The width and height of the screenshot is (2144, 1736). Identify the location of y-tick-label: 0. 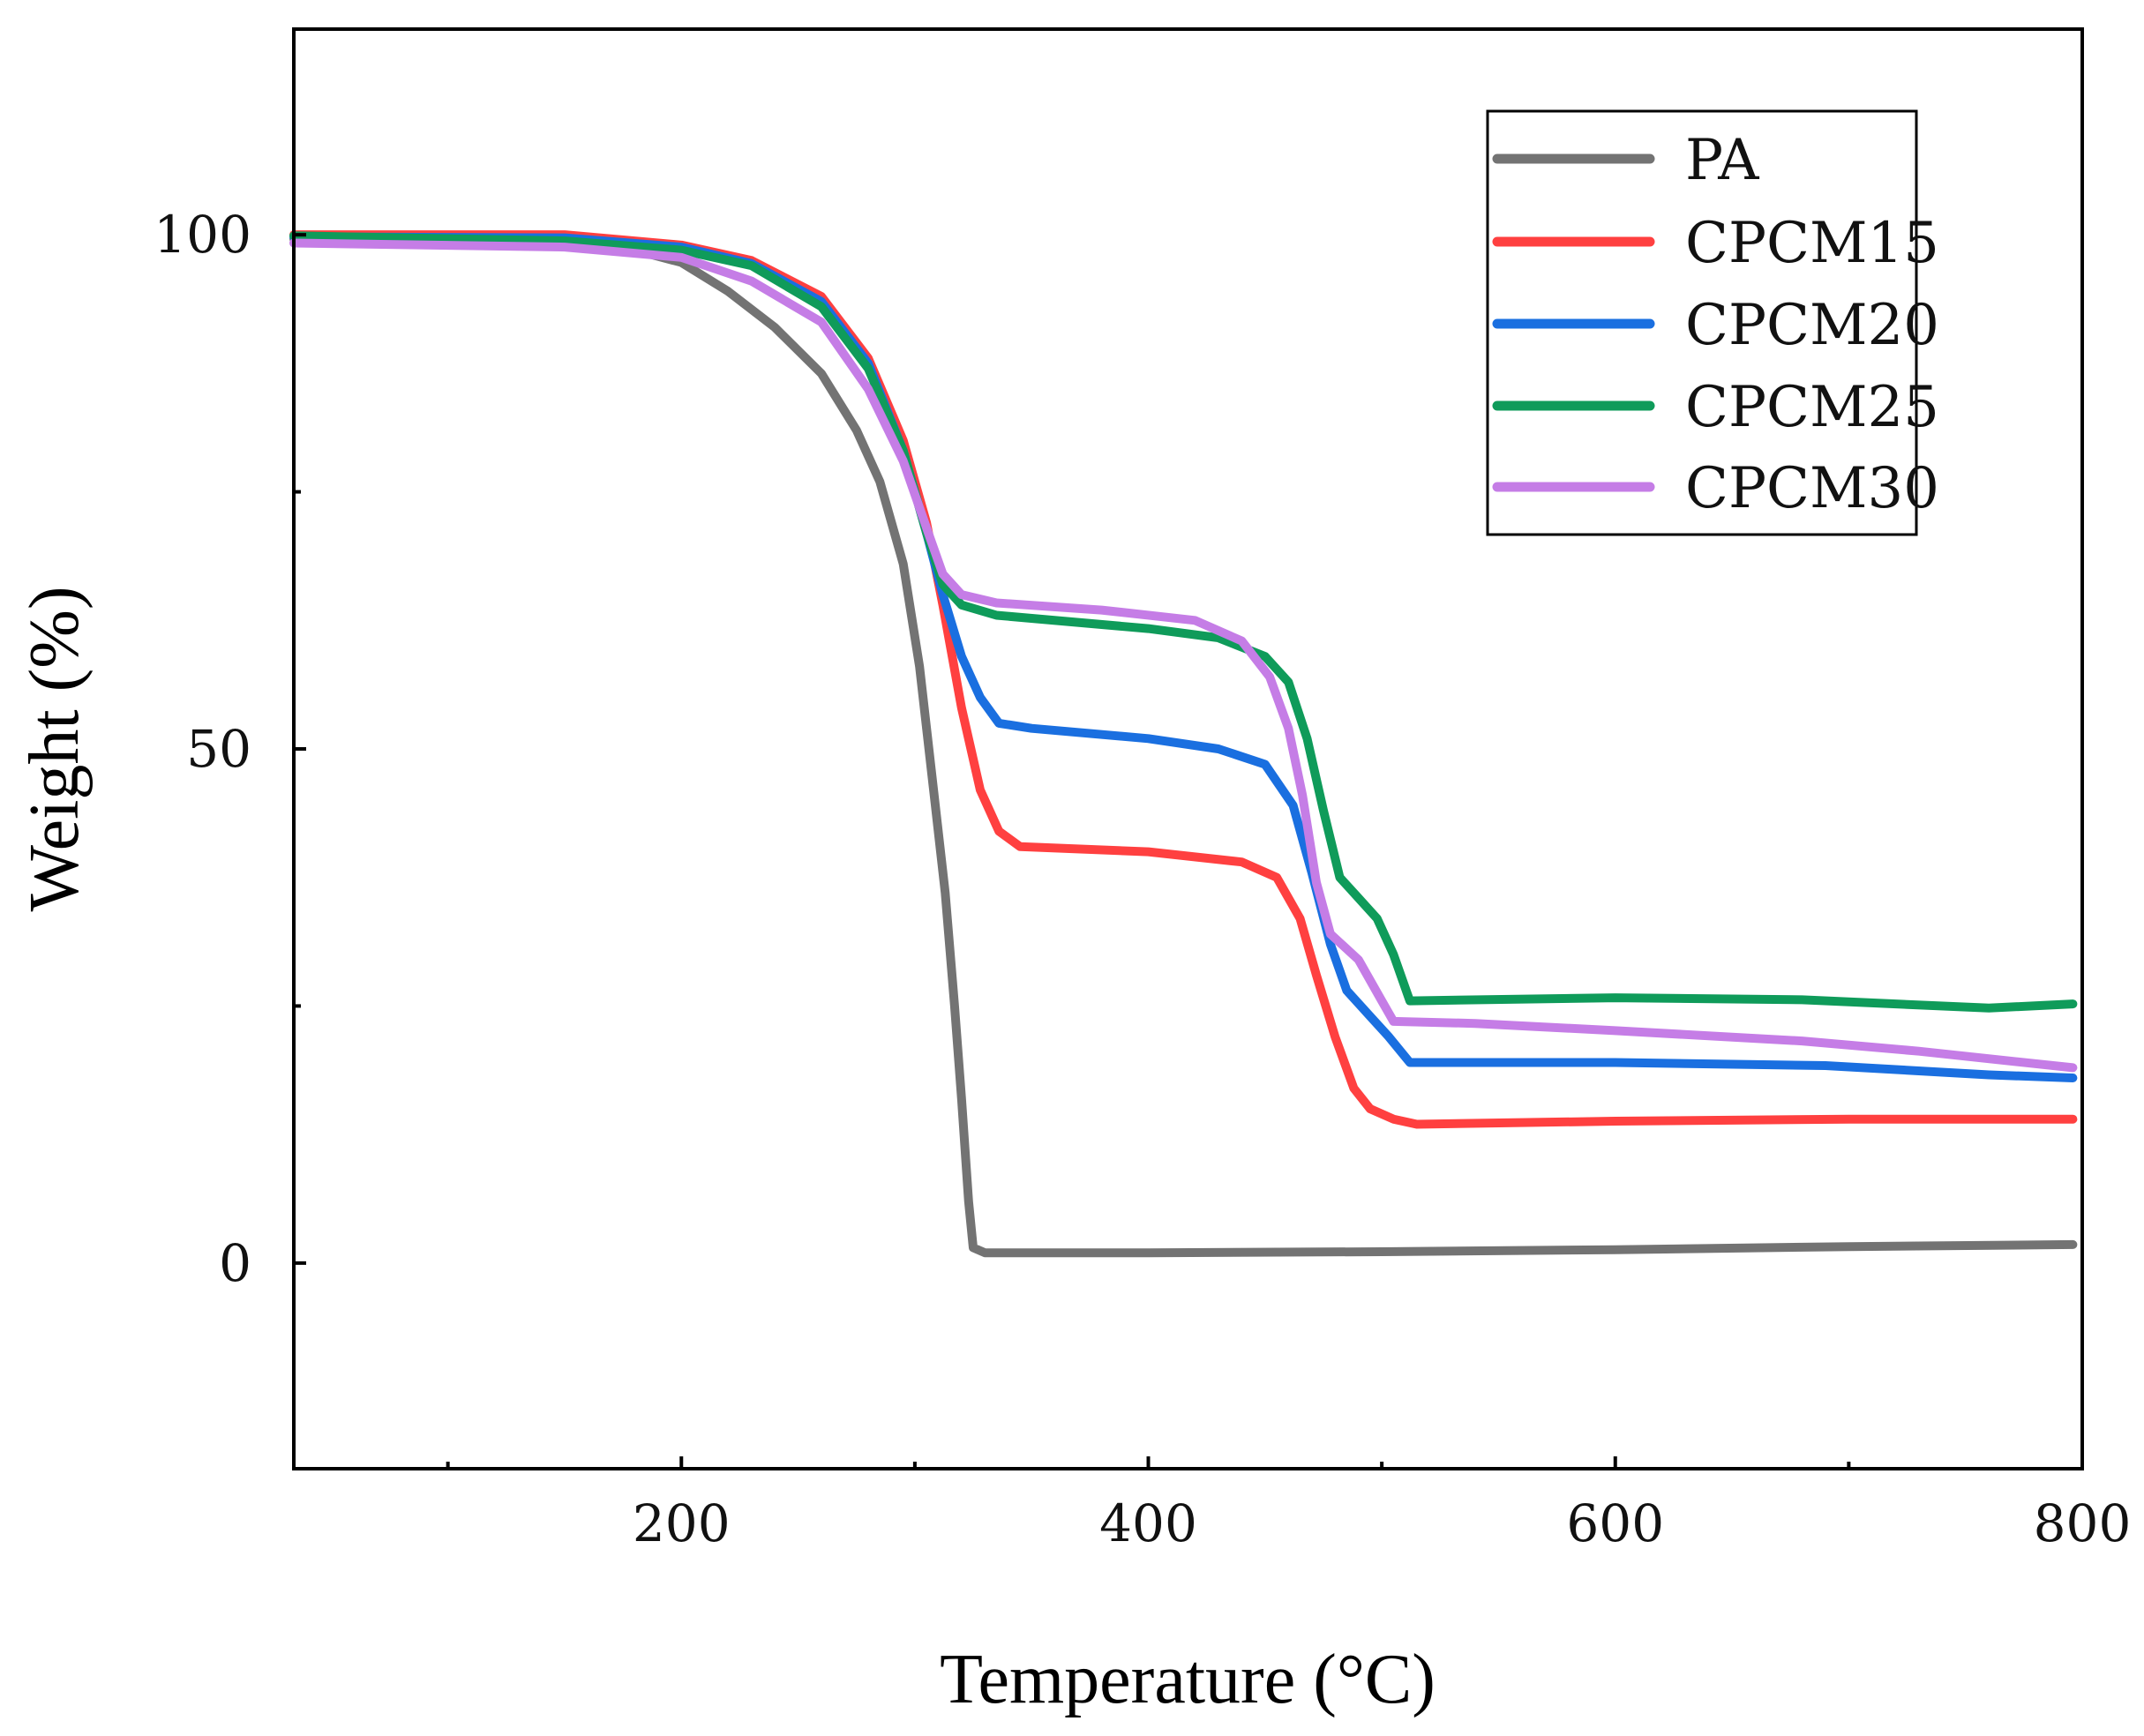
(235, 1263).